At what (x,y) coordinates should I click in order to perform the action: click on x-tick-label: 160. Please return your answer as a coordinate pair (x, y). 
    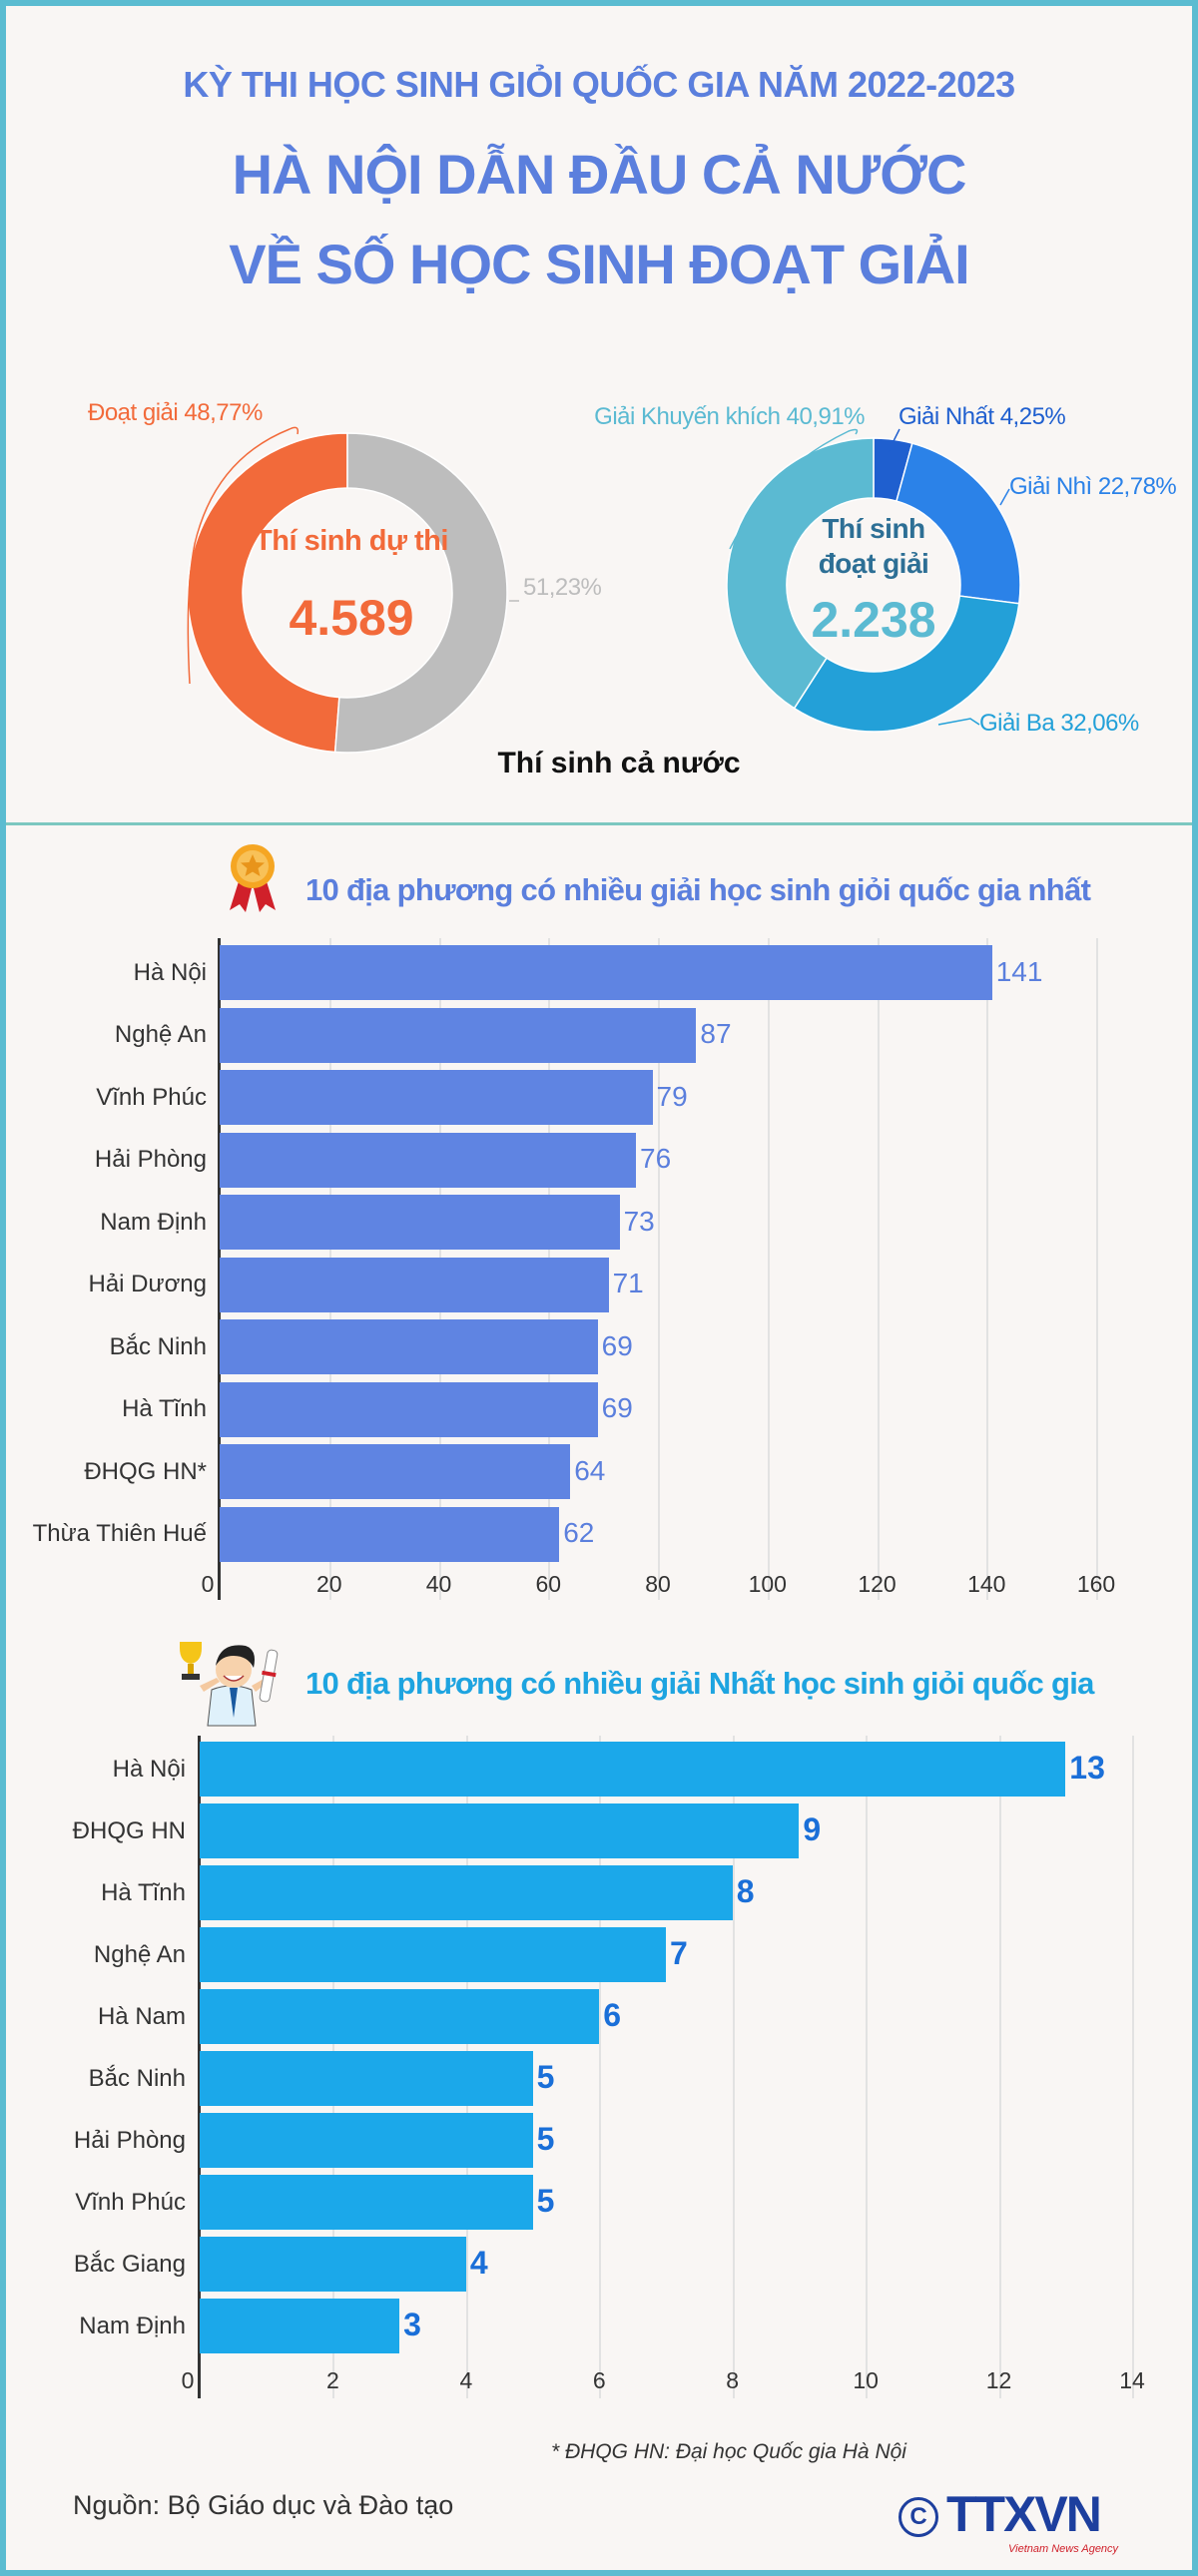
    Looking at the image, I should click on (1096, 1584).